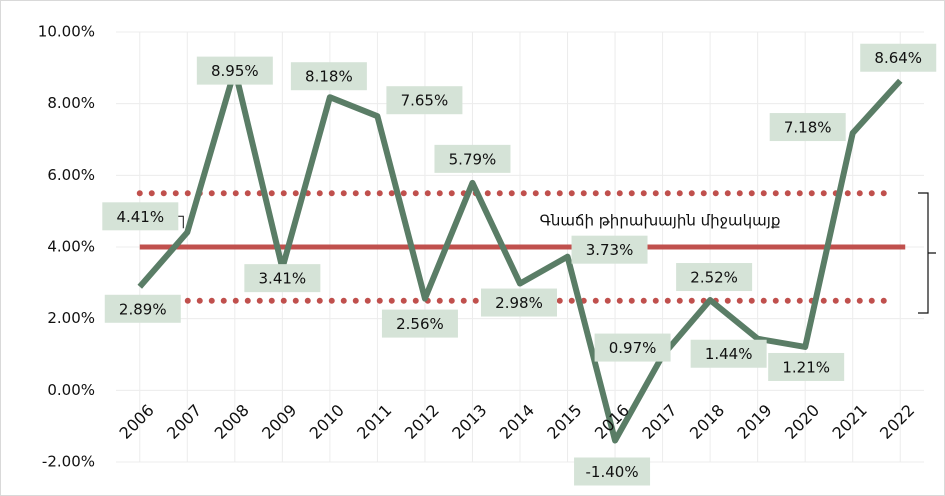 The height and width of the screenshot is (496, 945). I want to click on y-tick-label: -2.00%, so click(68, 462).